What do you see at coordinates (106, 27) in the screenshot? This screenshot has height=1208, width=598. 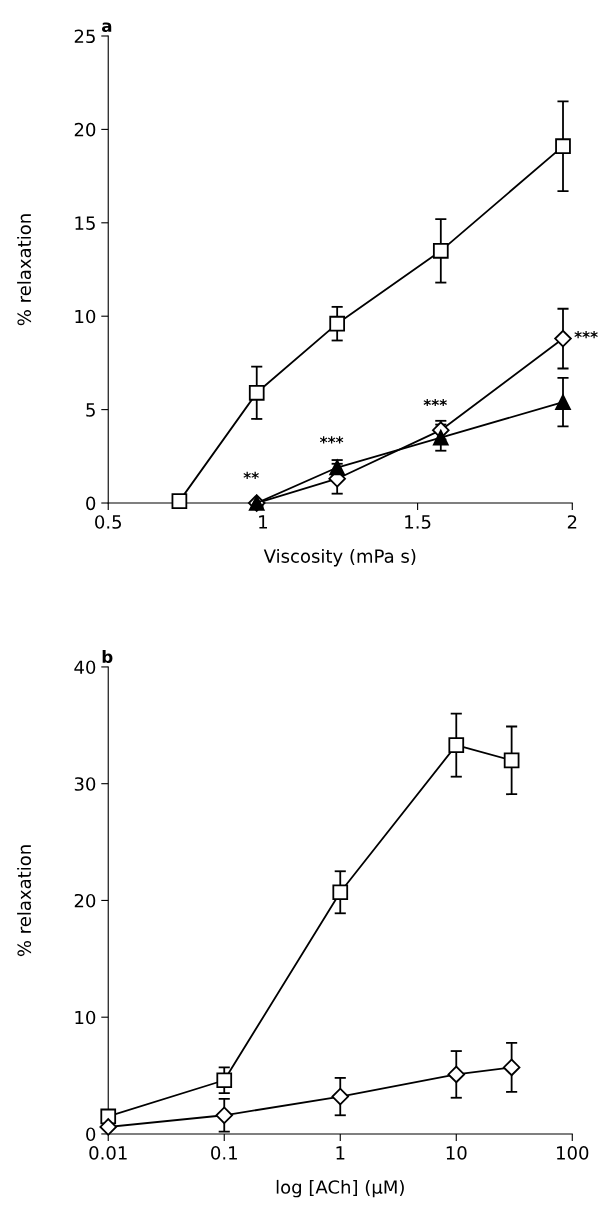 I see `chart-title: a` at bounding box center [106, 27].